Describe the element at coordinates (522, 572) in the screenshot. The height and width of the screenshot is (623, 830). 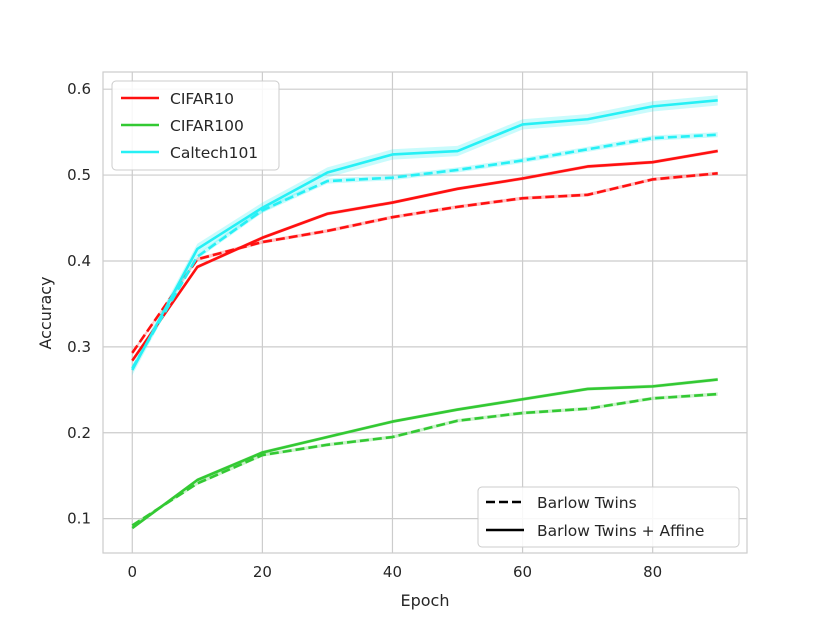
I see `x-tick-label: 60` at that location.